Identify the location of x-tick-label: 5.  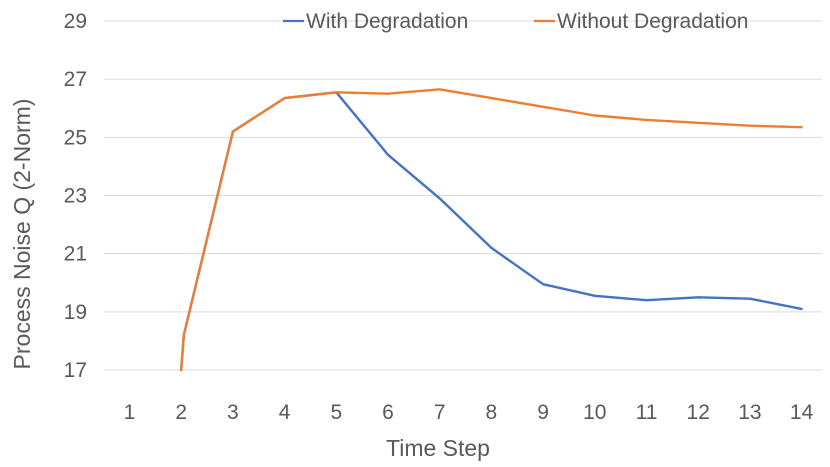
(336, 412).